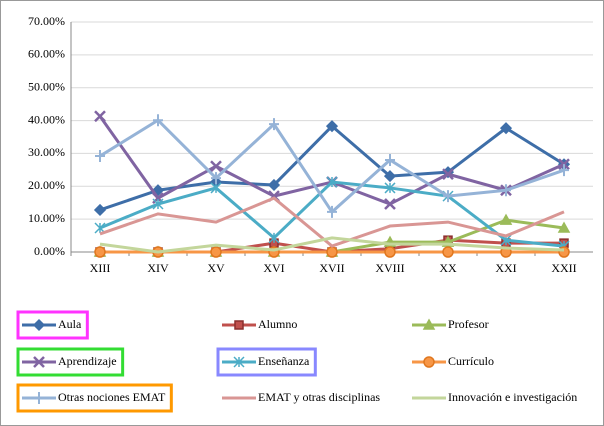  What do you see at coordinates (100, 268) in the screenshot?
I see `x-tick-label: XIII` at bounding box center [100, 268].